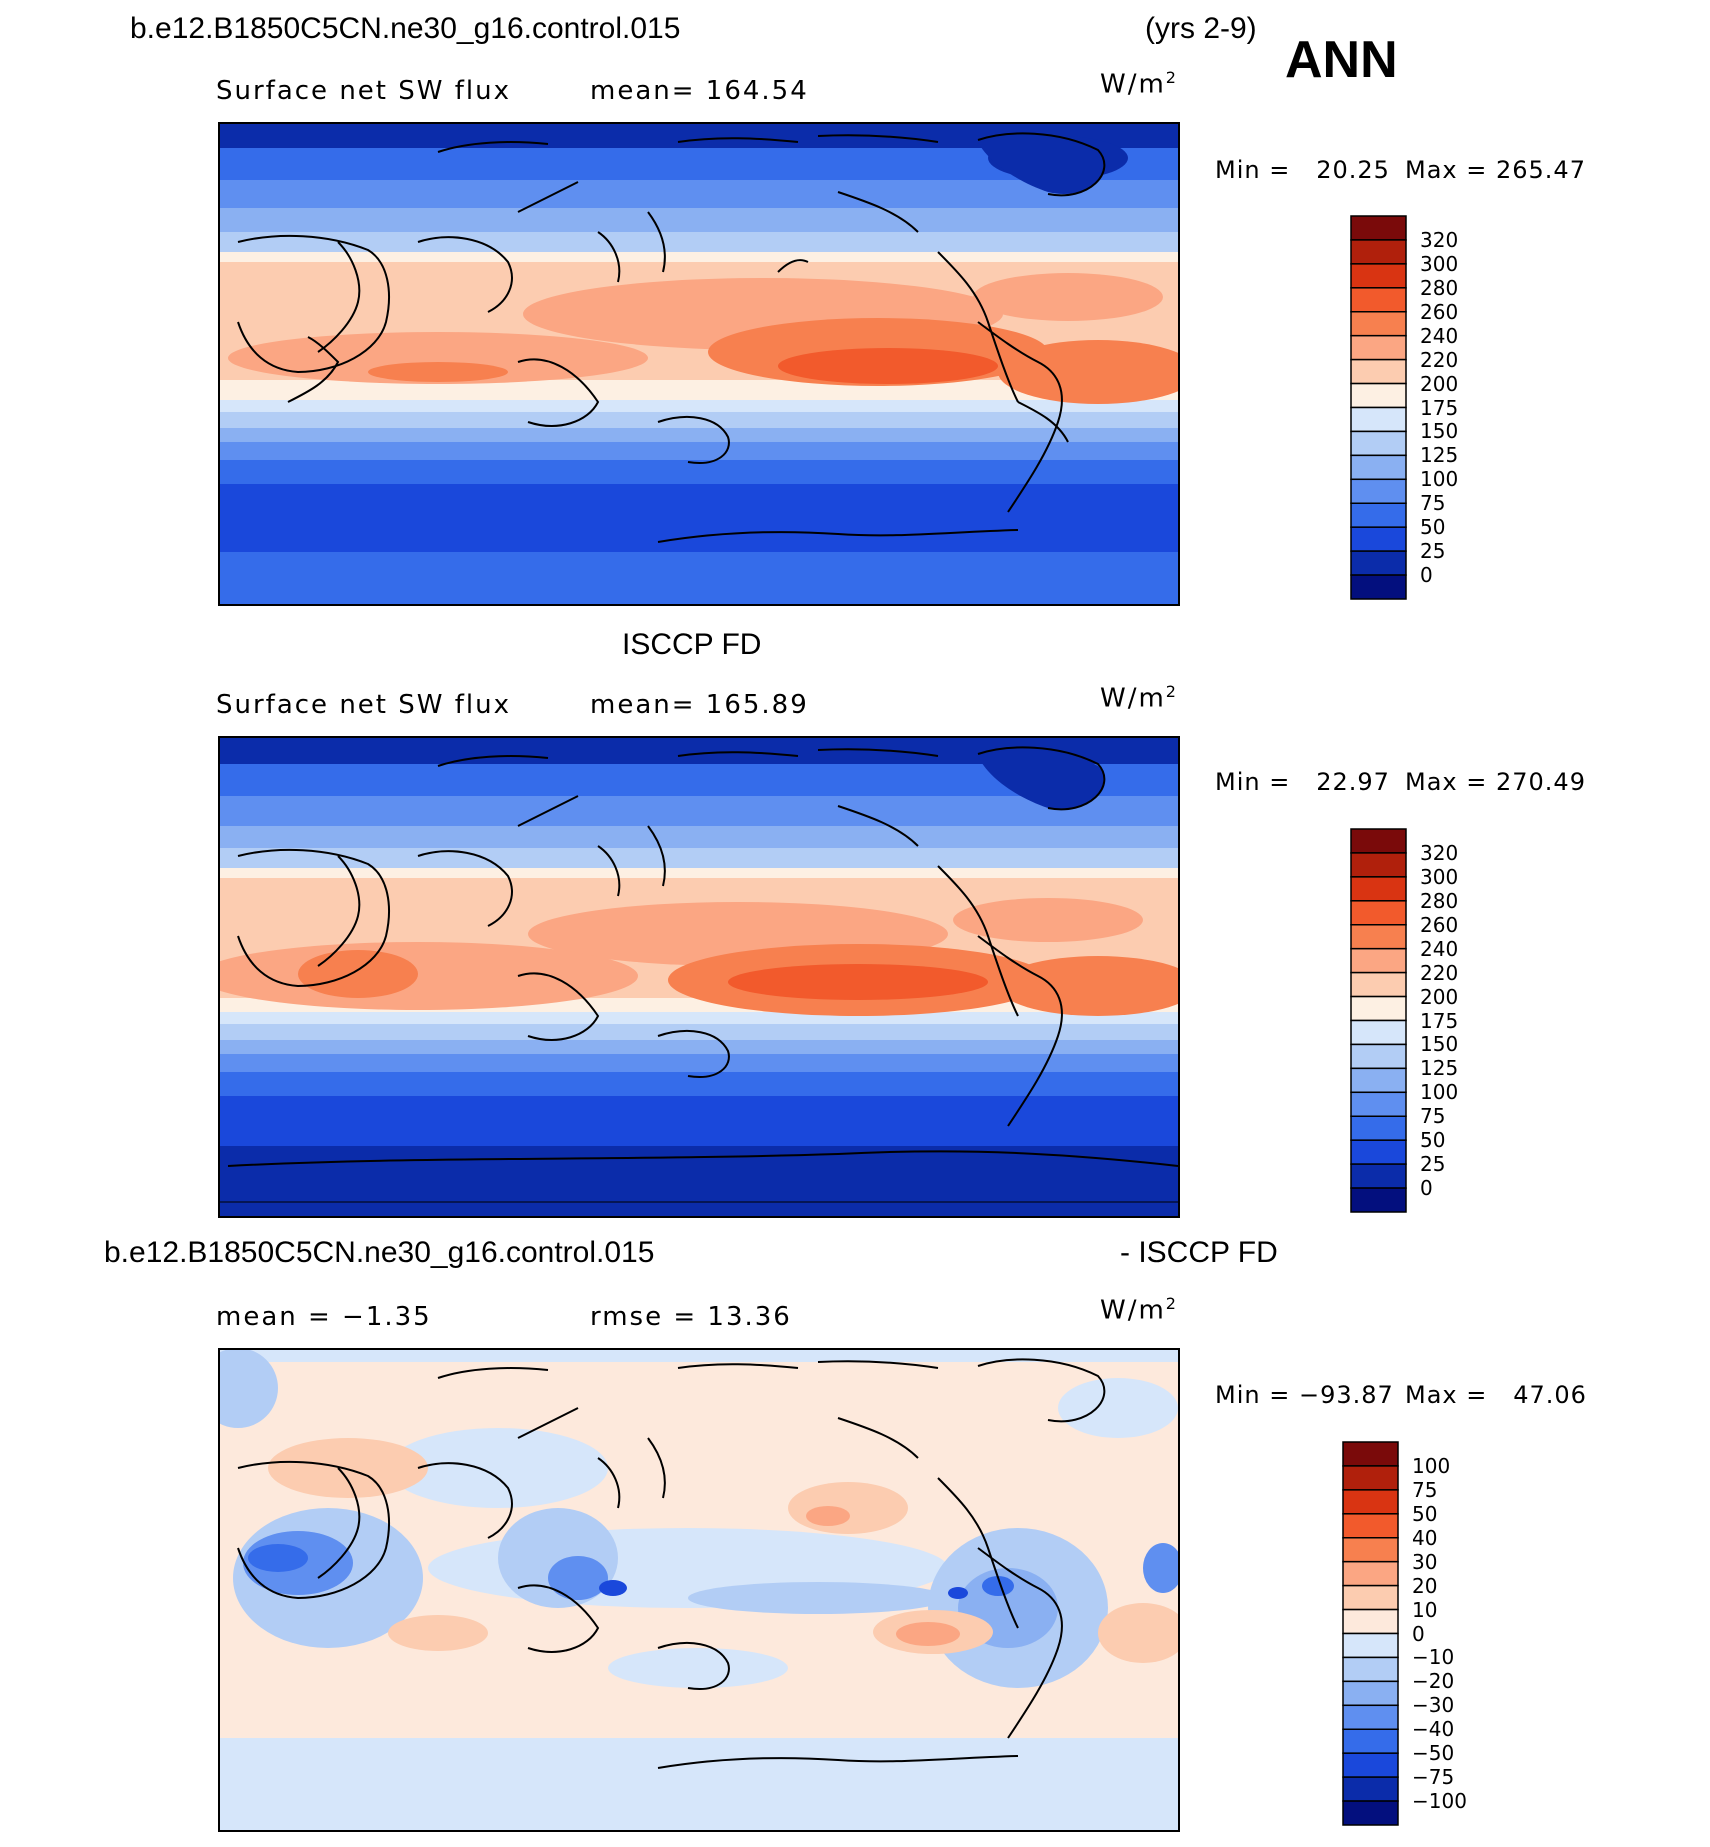  What do you see at coordinates (324, 1317) in the screenshot?
I see `panel3-mean: mean = −1.35` at bounding box center [324, 1317].